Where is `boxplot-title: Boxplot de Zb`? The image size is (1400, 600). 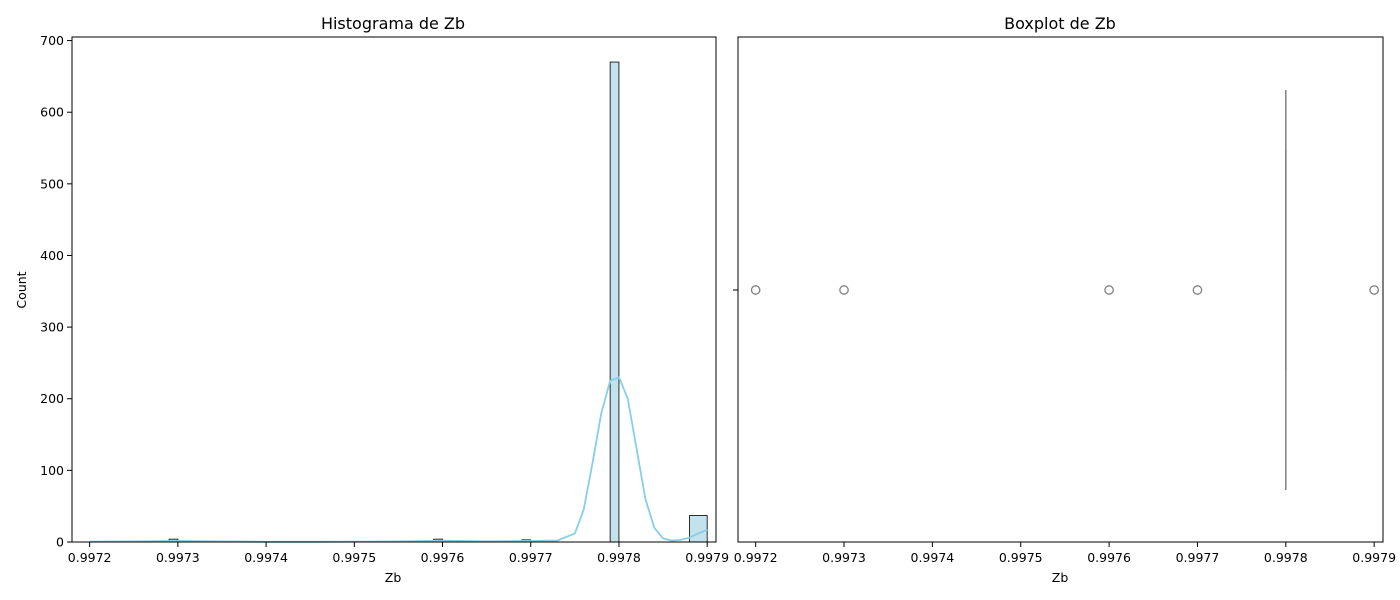 boxplot-title: Boxplot de Zb is located at coordinates (1060, 23).